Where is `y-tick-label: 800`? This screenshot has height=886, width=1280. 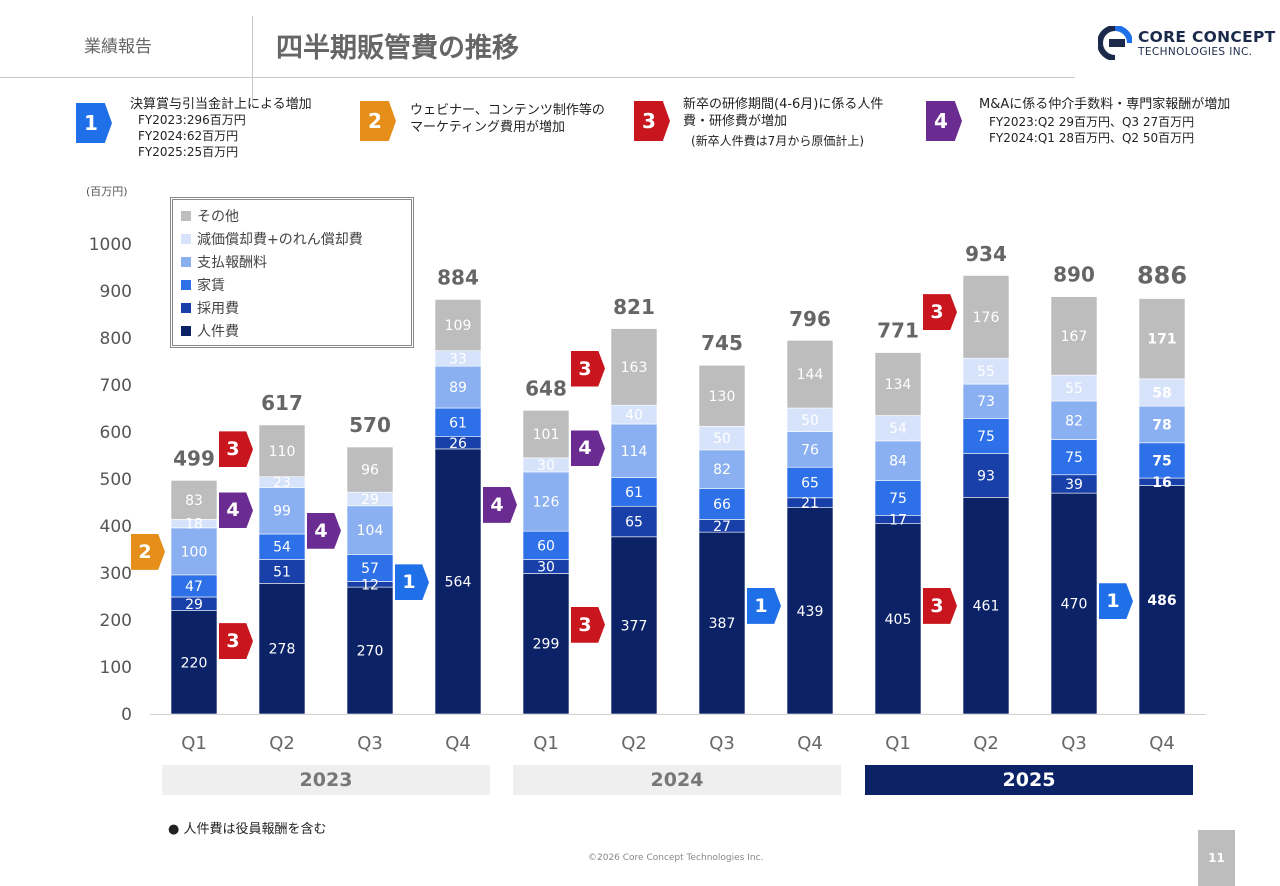 y-tick-label: 800 is located at coordinates (116, 339).